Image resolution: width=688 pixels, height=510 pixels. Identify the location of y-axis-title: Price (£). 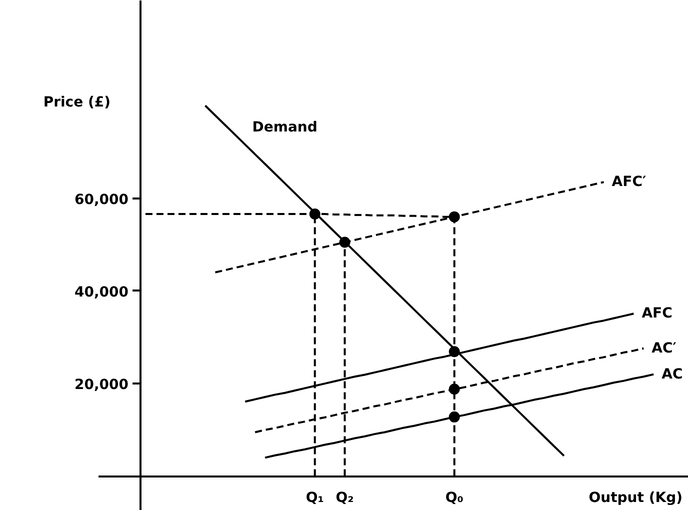
(76, 102).